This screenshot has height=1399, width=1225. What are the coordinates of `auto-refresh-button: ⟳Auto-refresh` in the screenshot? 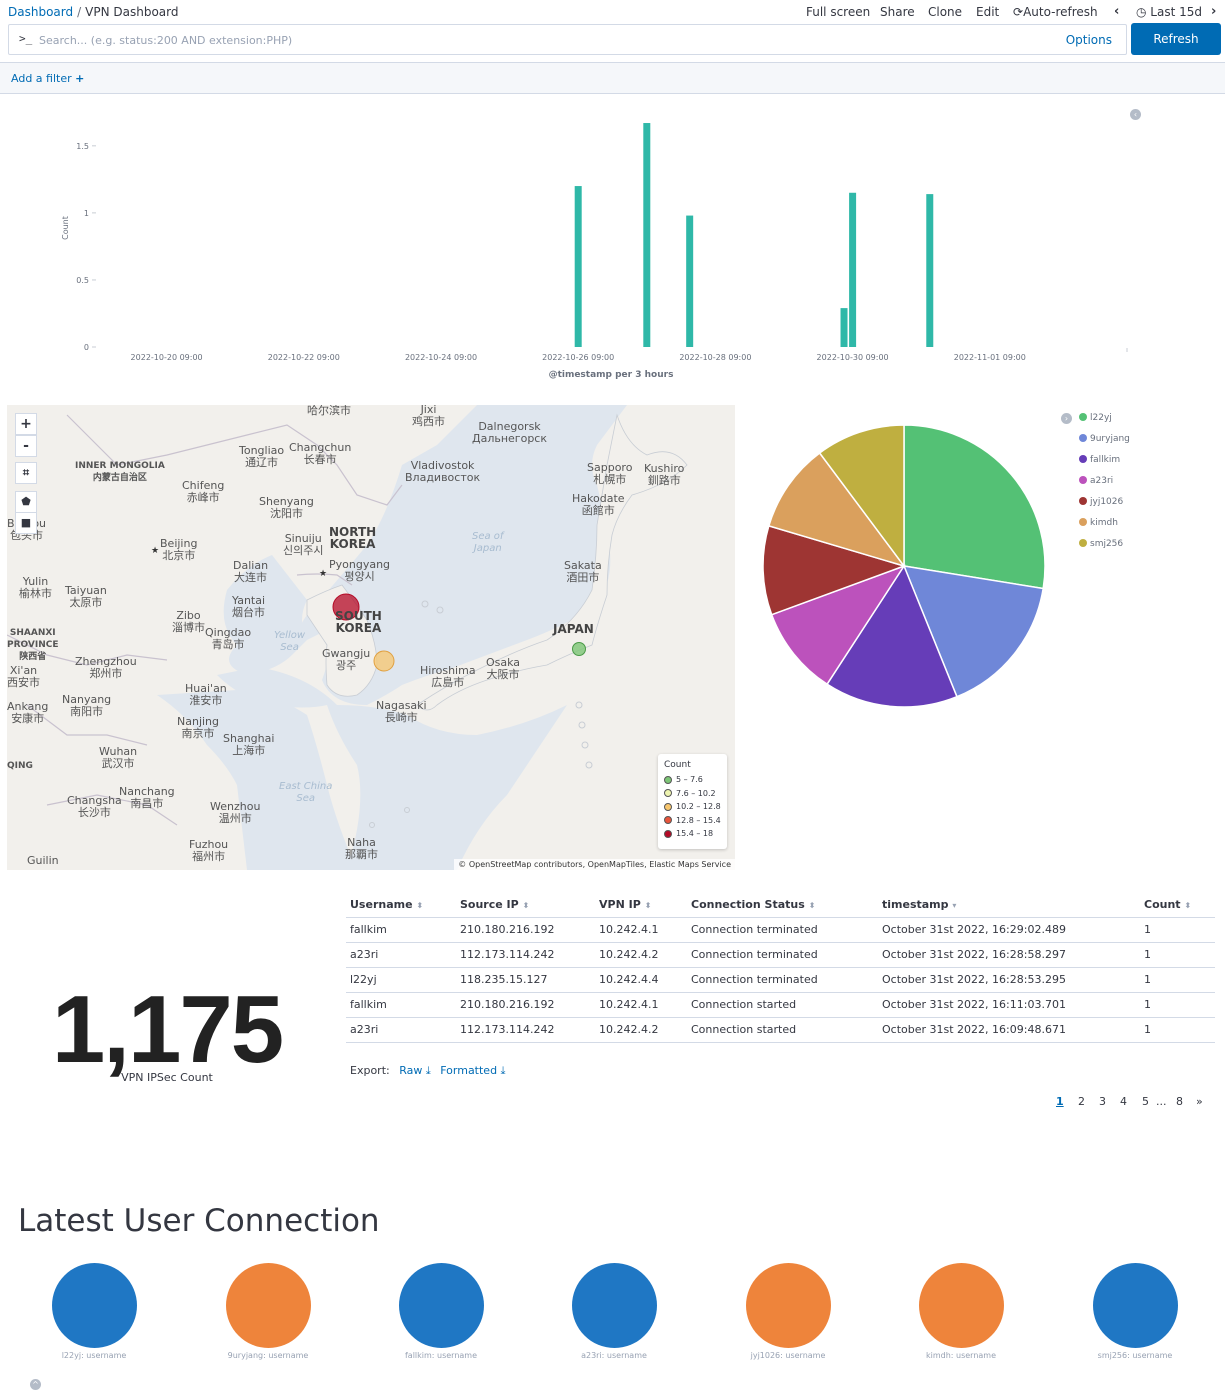 It's located at (1055, 12).